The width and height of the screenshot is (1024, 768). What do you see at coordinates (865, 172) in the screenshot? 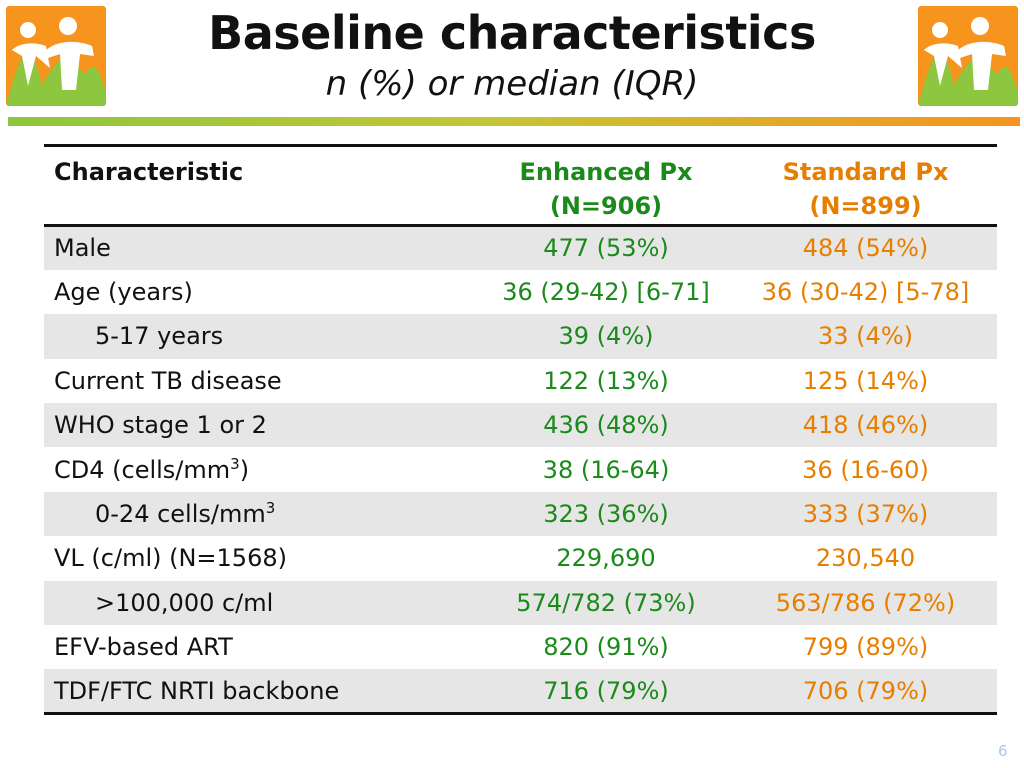
I see `column-header-standard-name: Standard Px` at bounding box center [865, 172].